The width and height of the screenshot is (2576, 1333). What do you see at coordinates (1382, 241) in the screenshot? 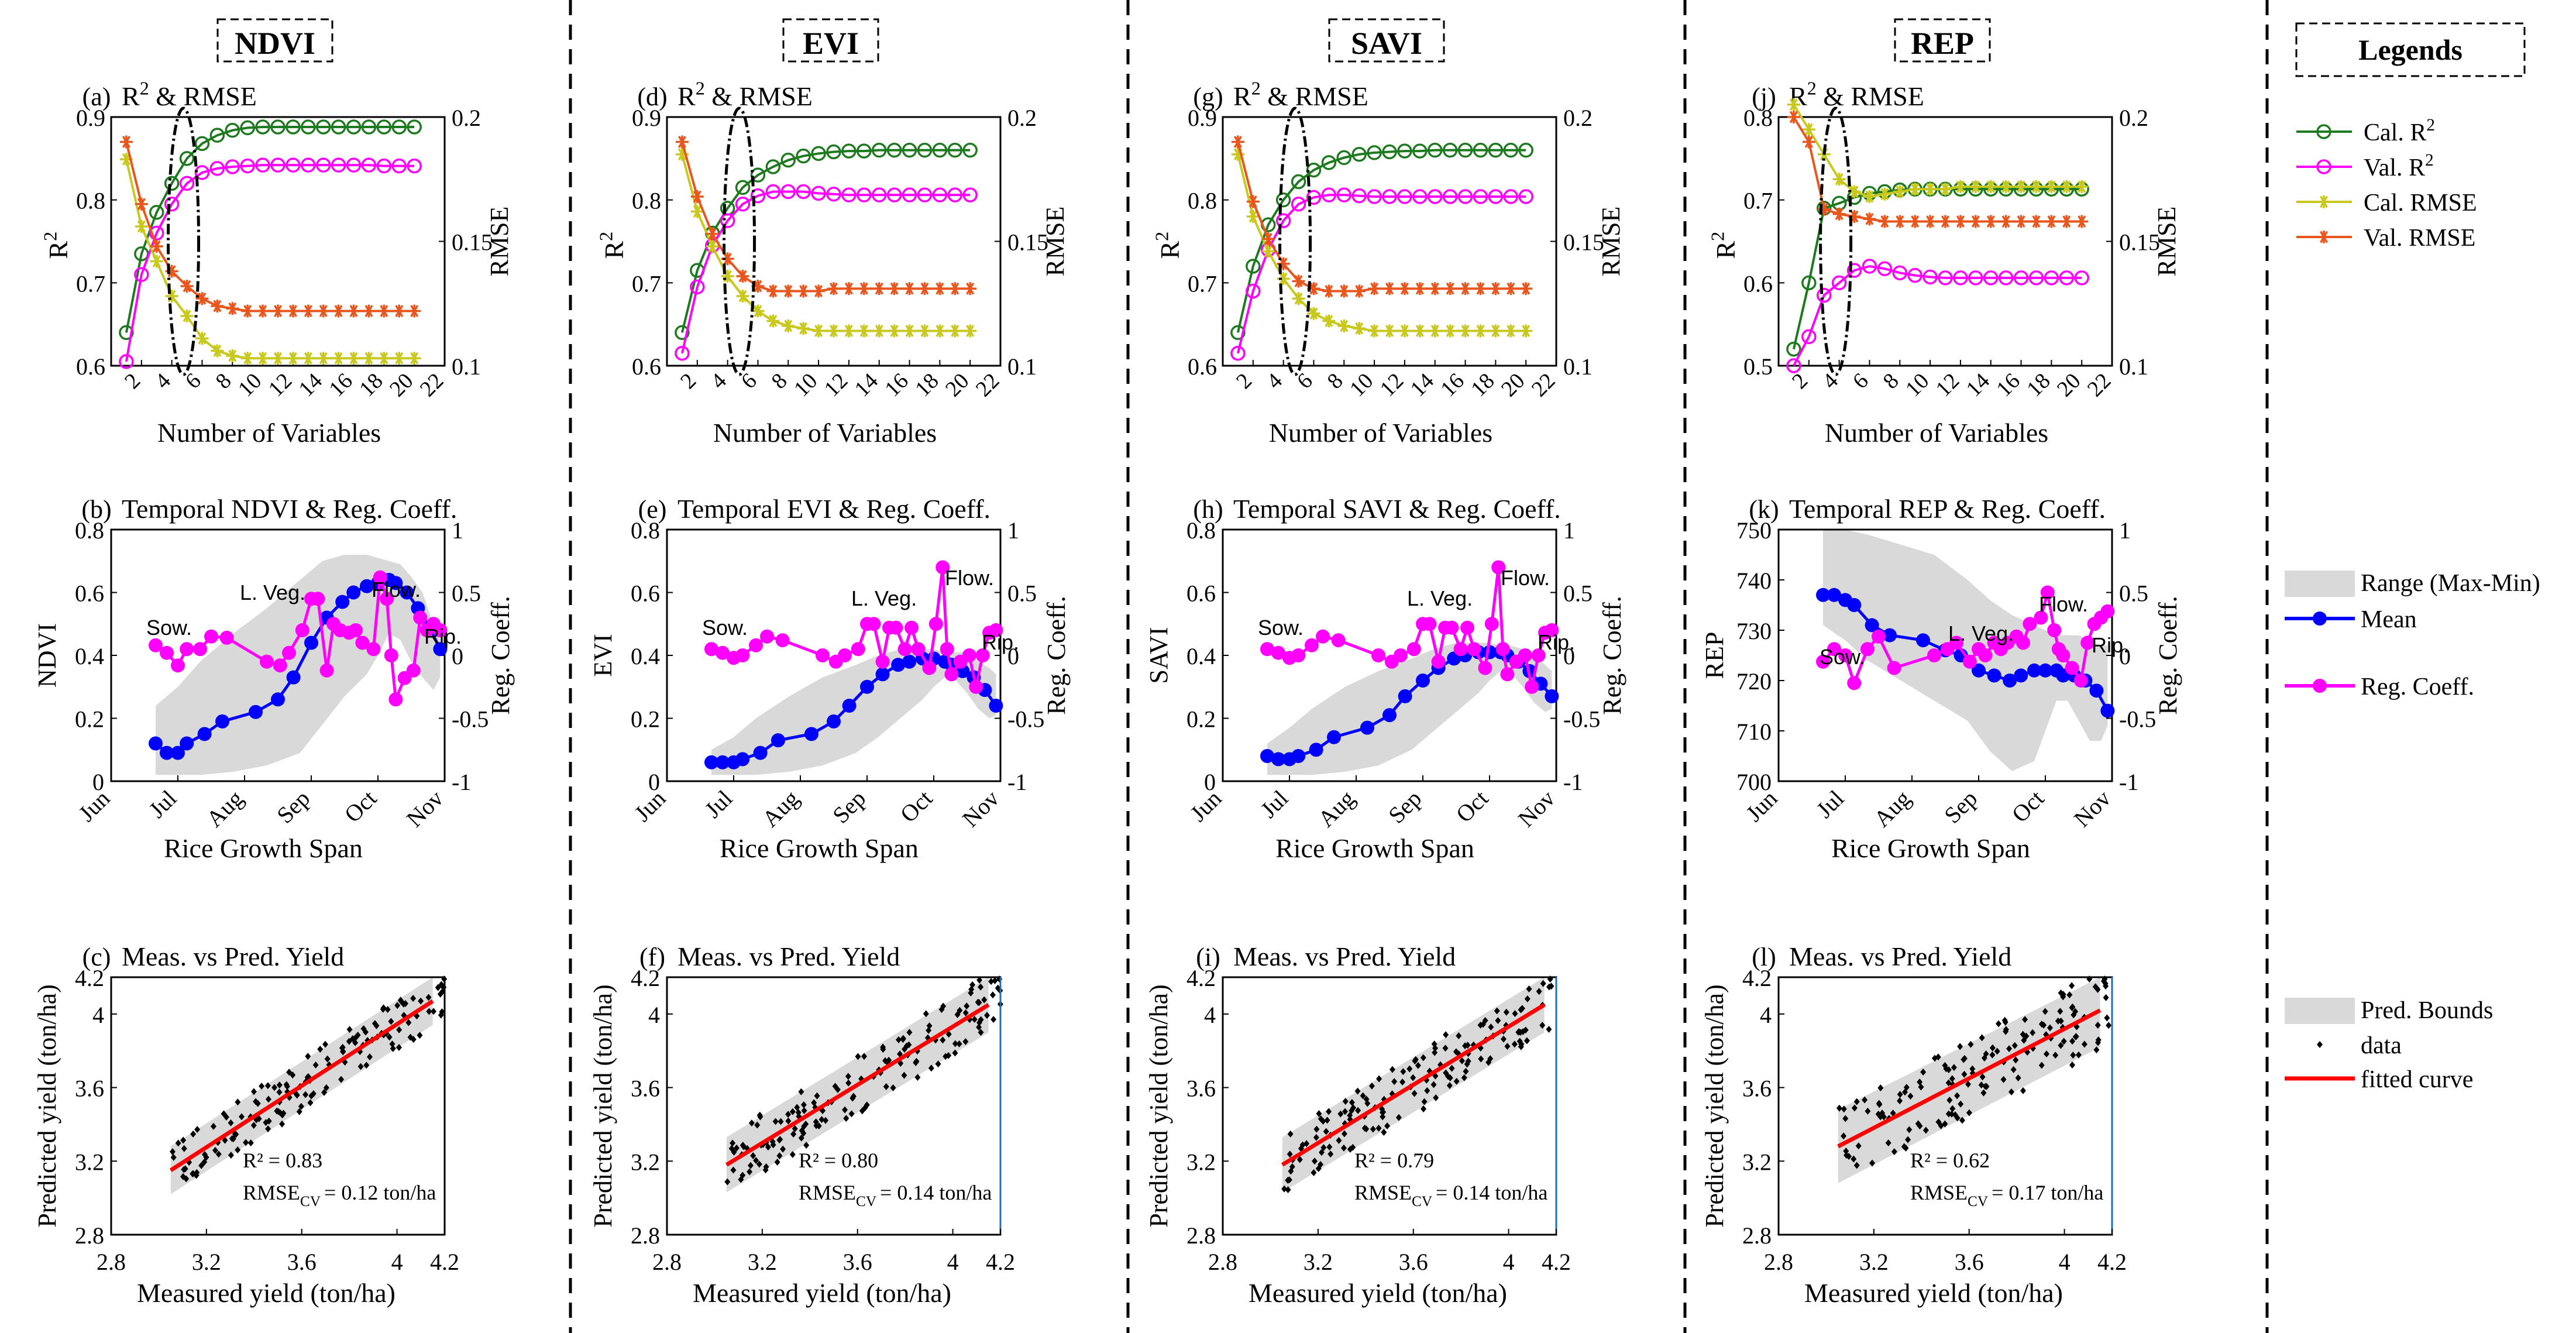
I see `series-cal-r-` at bounding box center [1382, 241].